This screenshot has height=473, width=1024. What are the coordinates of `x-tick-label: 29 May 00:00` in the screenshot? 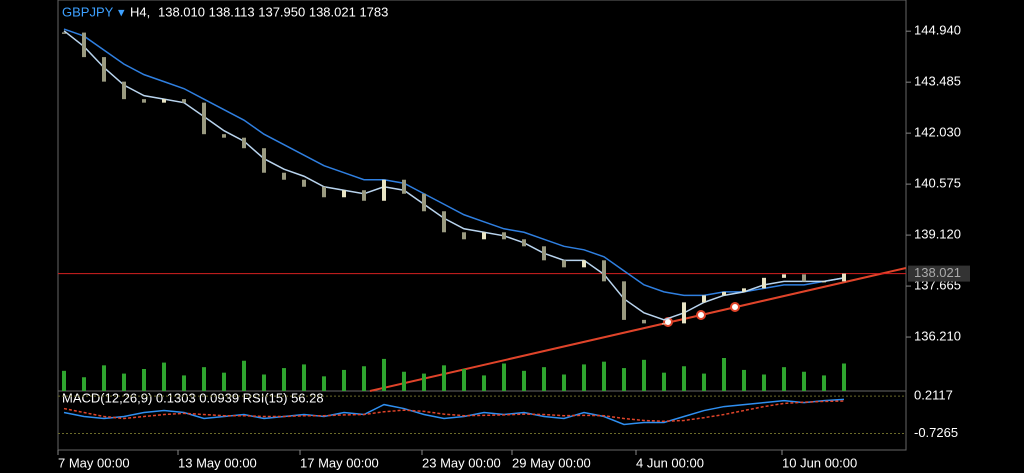 It's located at (551, 462).